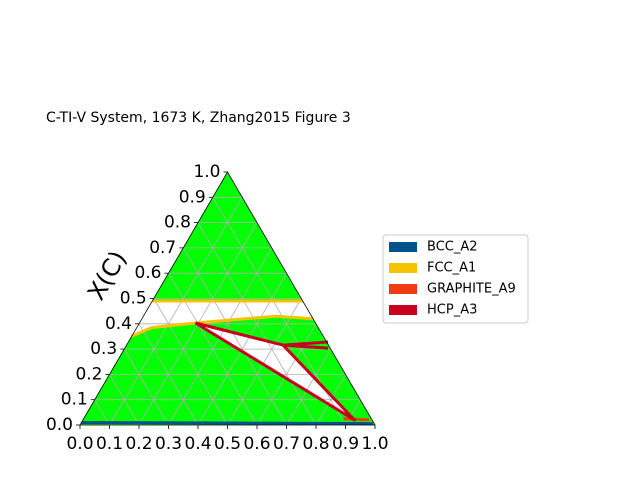  What do you see at coordinates (315, 444) in the screenshot?
I see `x-tick-label: 0.8` at bounding box center [315, 444].